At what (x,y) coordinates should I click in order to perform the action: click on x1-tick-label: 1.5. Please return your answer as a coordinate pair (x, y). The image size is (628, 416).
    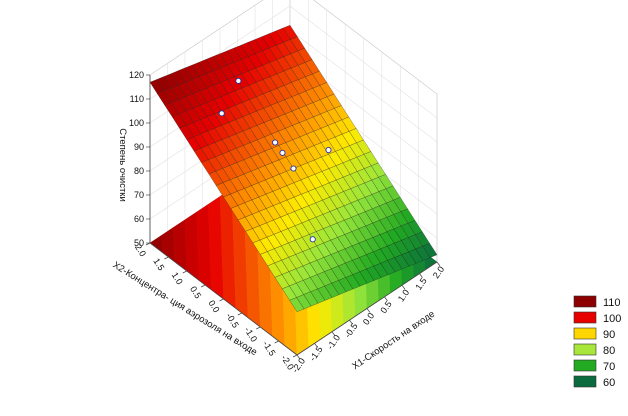
    Looking at the image, I should click on (420, 284).